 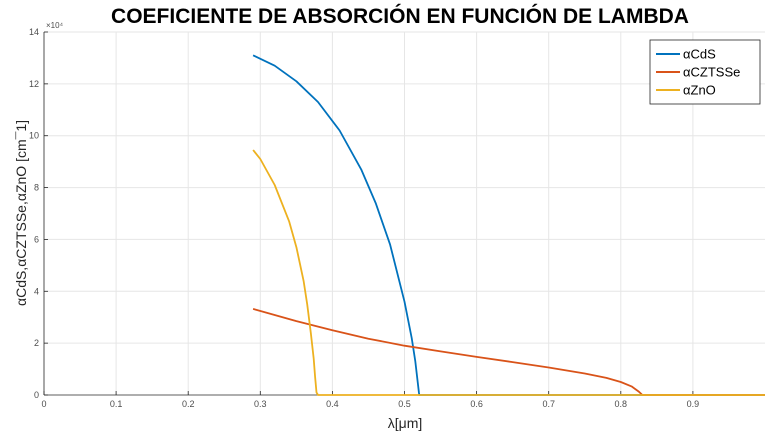 I want to click on x-tick-label: 0.7, so click(x=548, y=404).